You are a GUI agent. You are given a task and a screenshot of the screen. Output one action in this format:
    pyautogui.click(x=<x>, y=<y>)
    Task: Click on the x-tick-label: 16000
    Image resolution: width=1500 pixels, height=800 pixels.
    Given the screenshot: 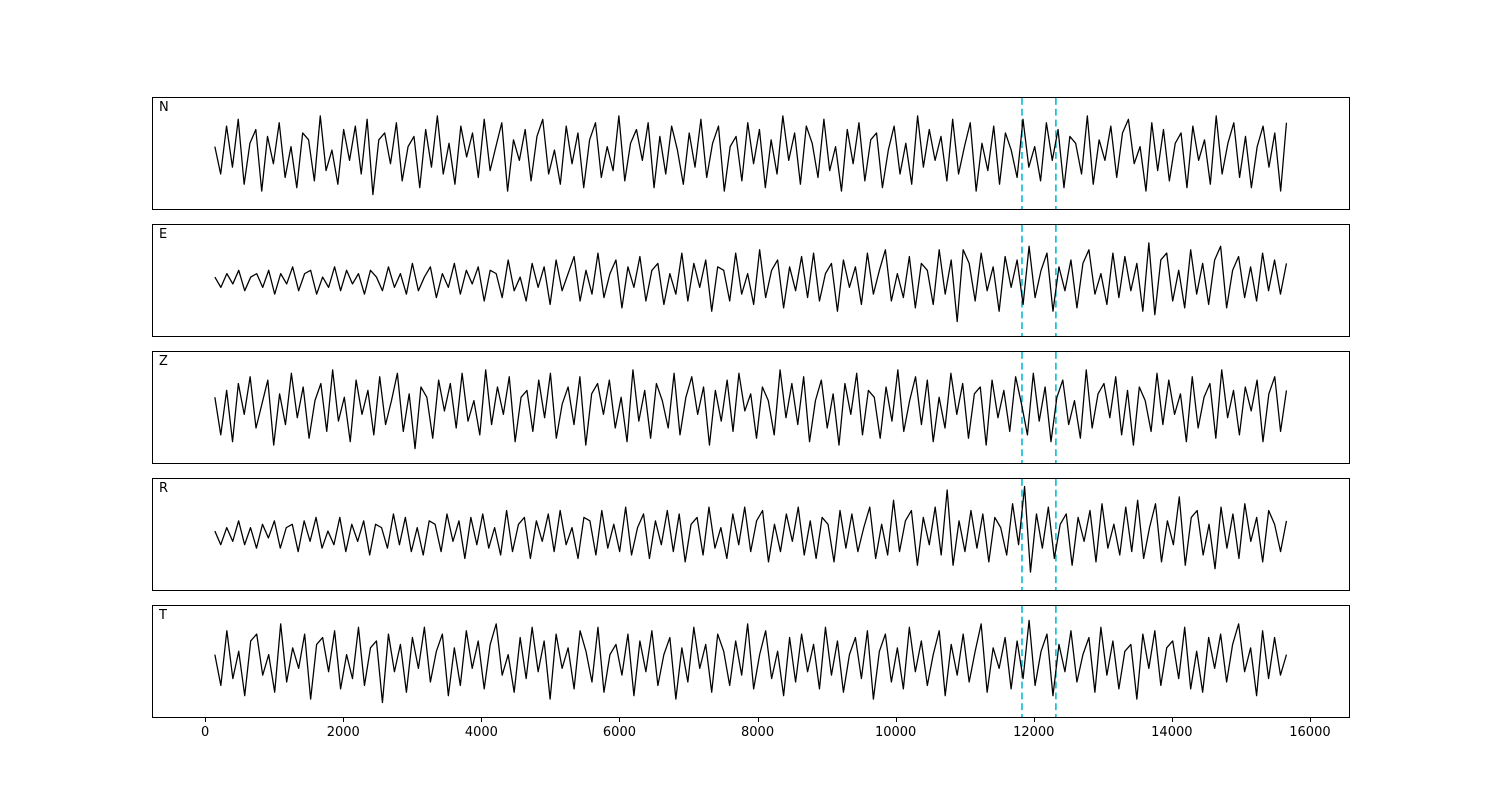 What is the action you would take?
    pyautogui.click(x=1310, y=732)
    